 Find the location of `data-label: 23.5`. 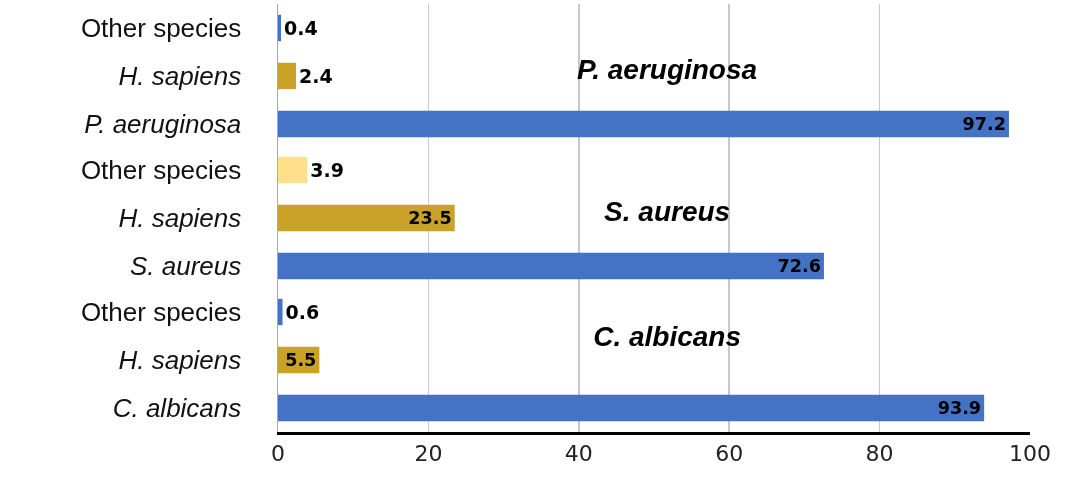

data-label: 23.5 is located at coordinates (430, 218).